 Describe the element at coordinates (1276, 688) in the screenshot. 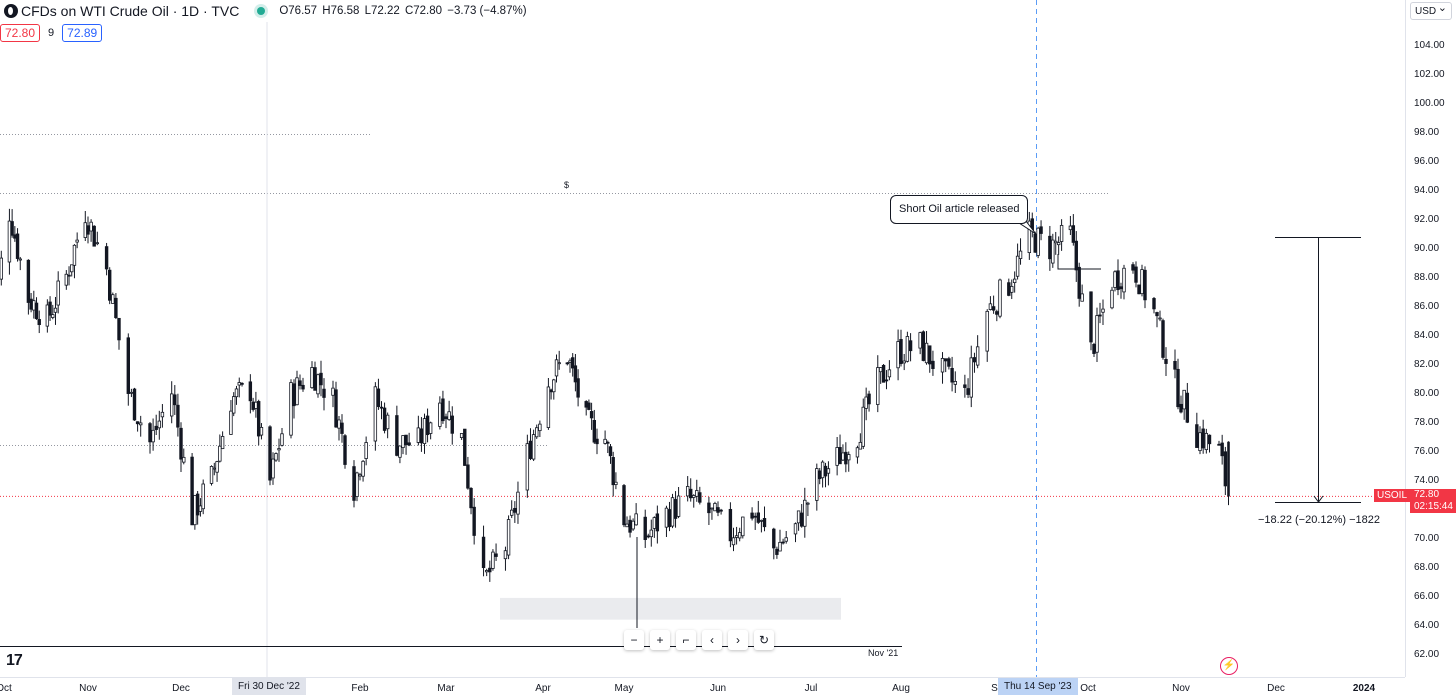

I see `x-tick-label: Dec` at that location.